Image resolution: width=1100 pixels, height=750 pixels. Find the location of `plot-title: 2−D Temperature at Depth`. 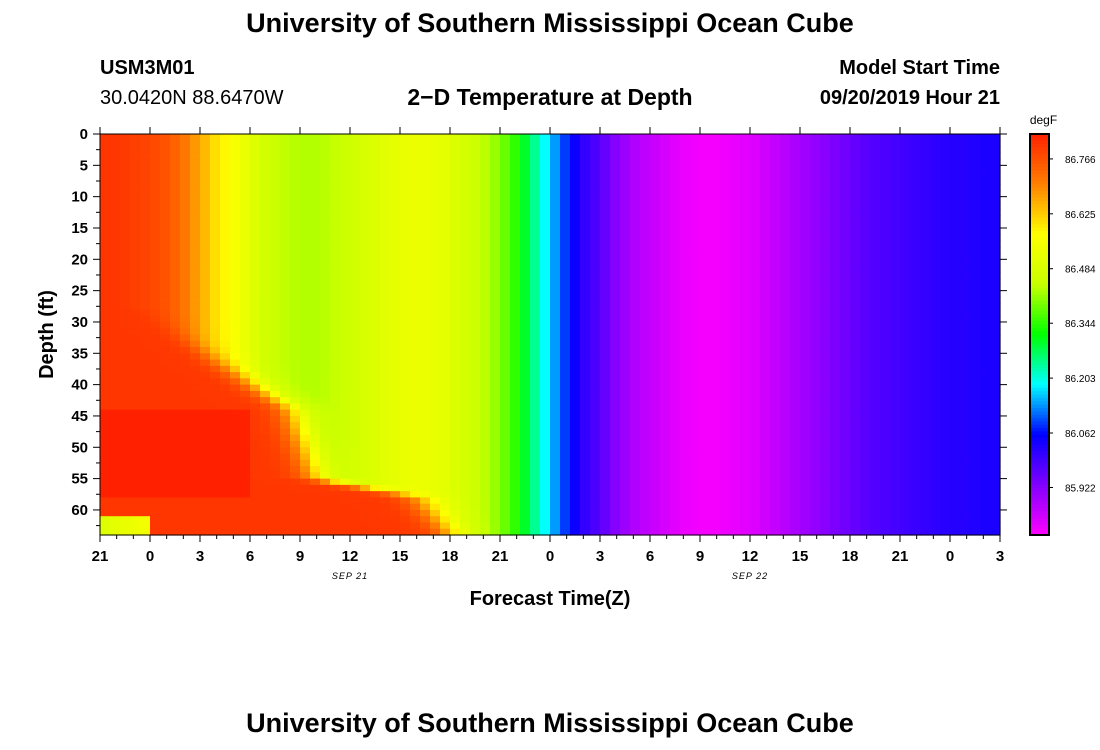

plot-title: 2−D Temperature at Depth is located at coordinates (550, 97).